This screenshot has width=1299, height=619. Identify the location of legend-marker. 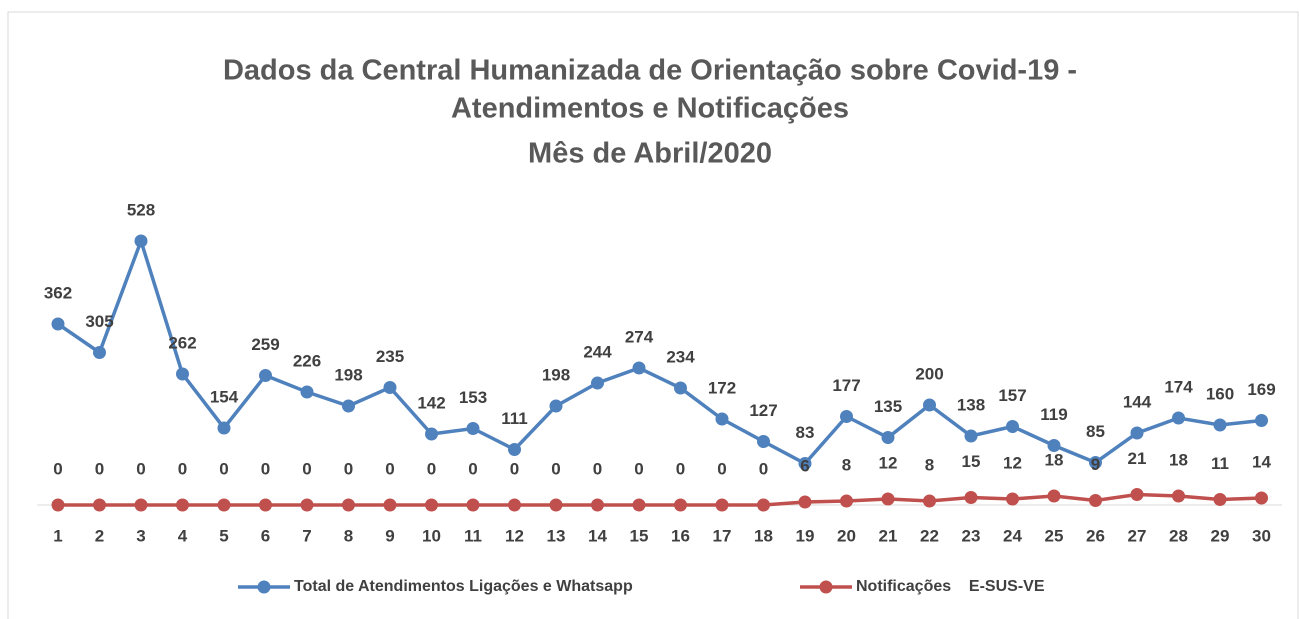
(264, 587).